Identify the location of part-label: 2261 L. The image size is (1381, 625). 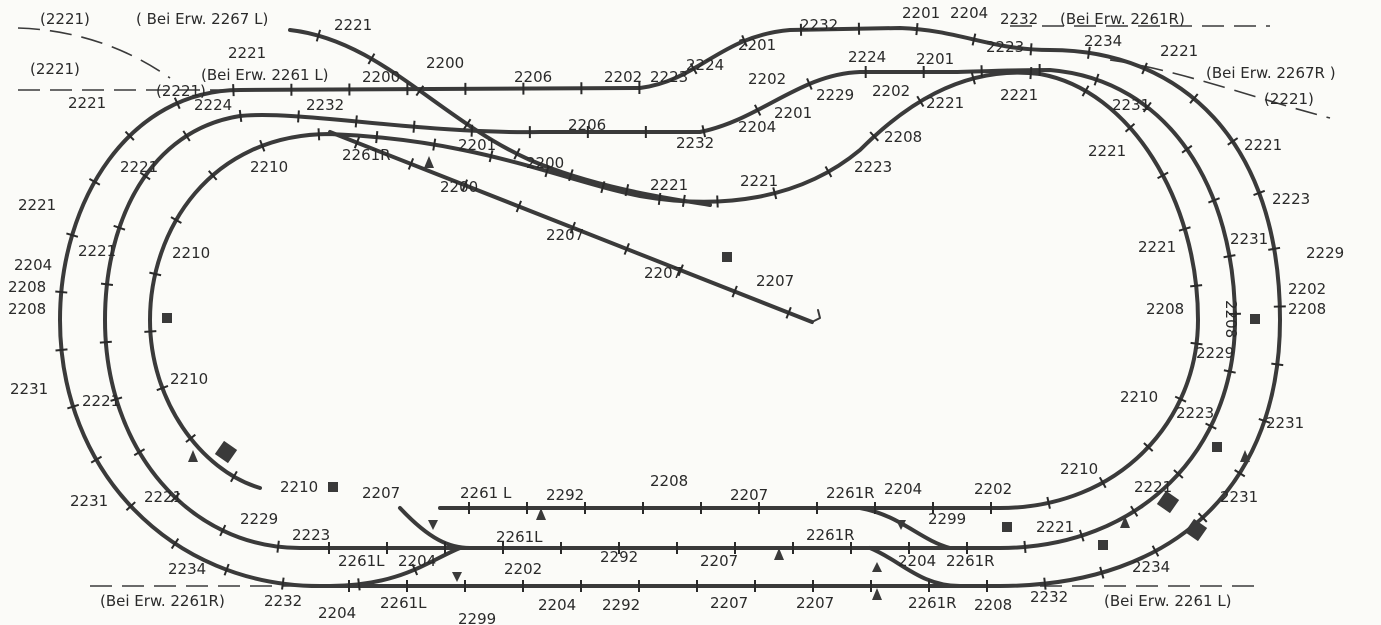
(486, 493).